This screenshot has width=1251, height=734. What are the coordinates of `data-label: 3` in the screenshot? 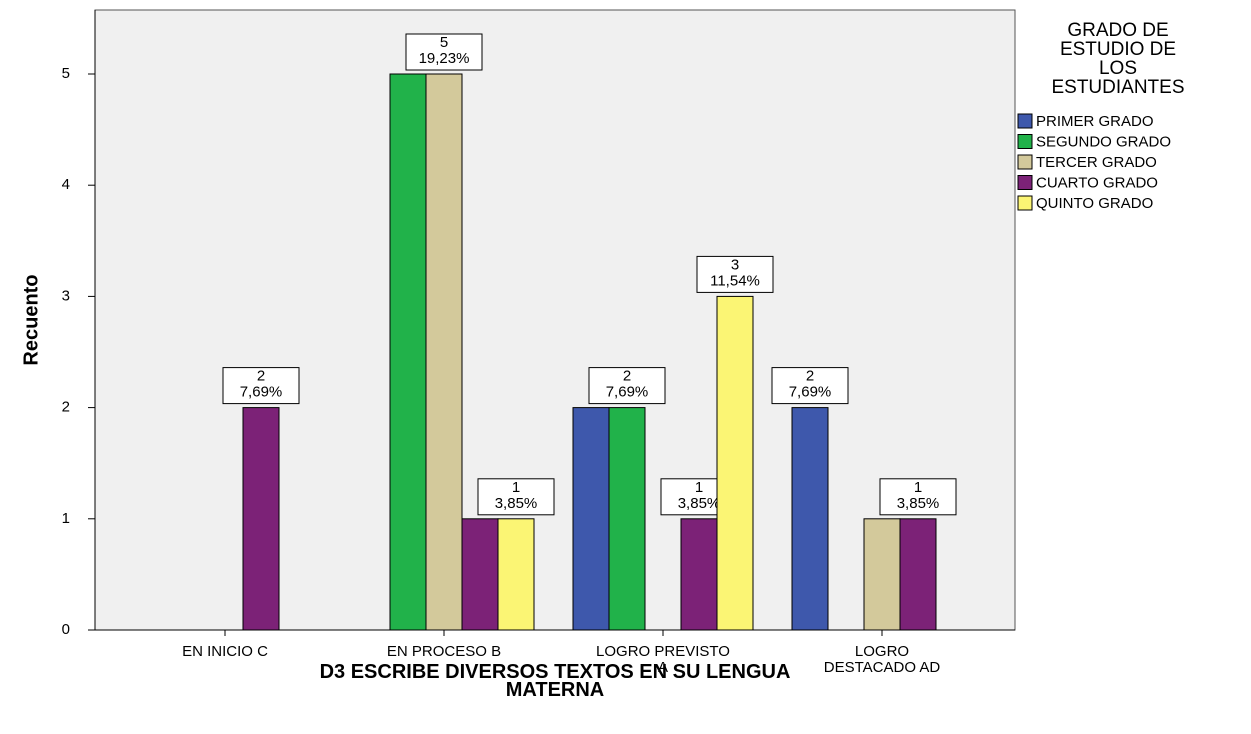 It's located at (735, 264).